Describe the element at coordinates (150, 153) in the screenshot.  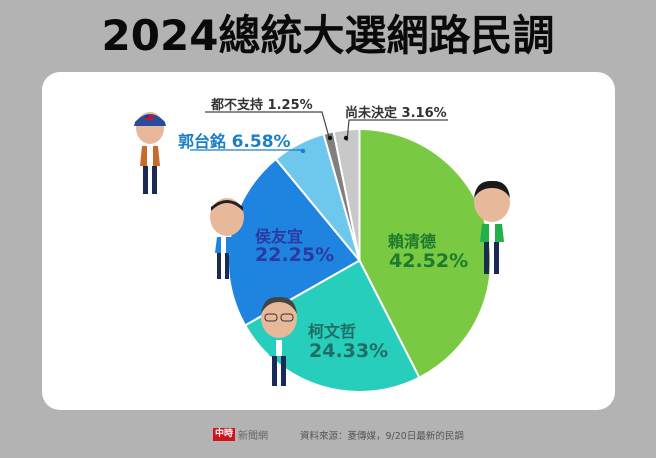
I see `avatar-gou` at that location.